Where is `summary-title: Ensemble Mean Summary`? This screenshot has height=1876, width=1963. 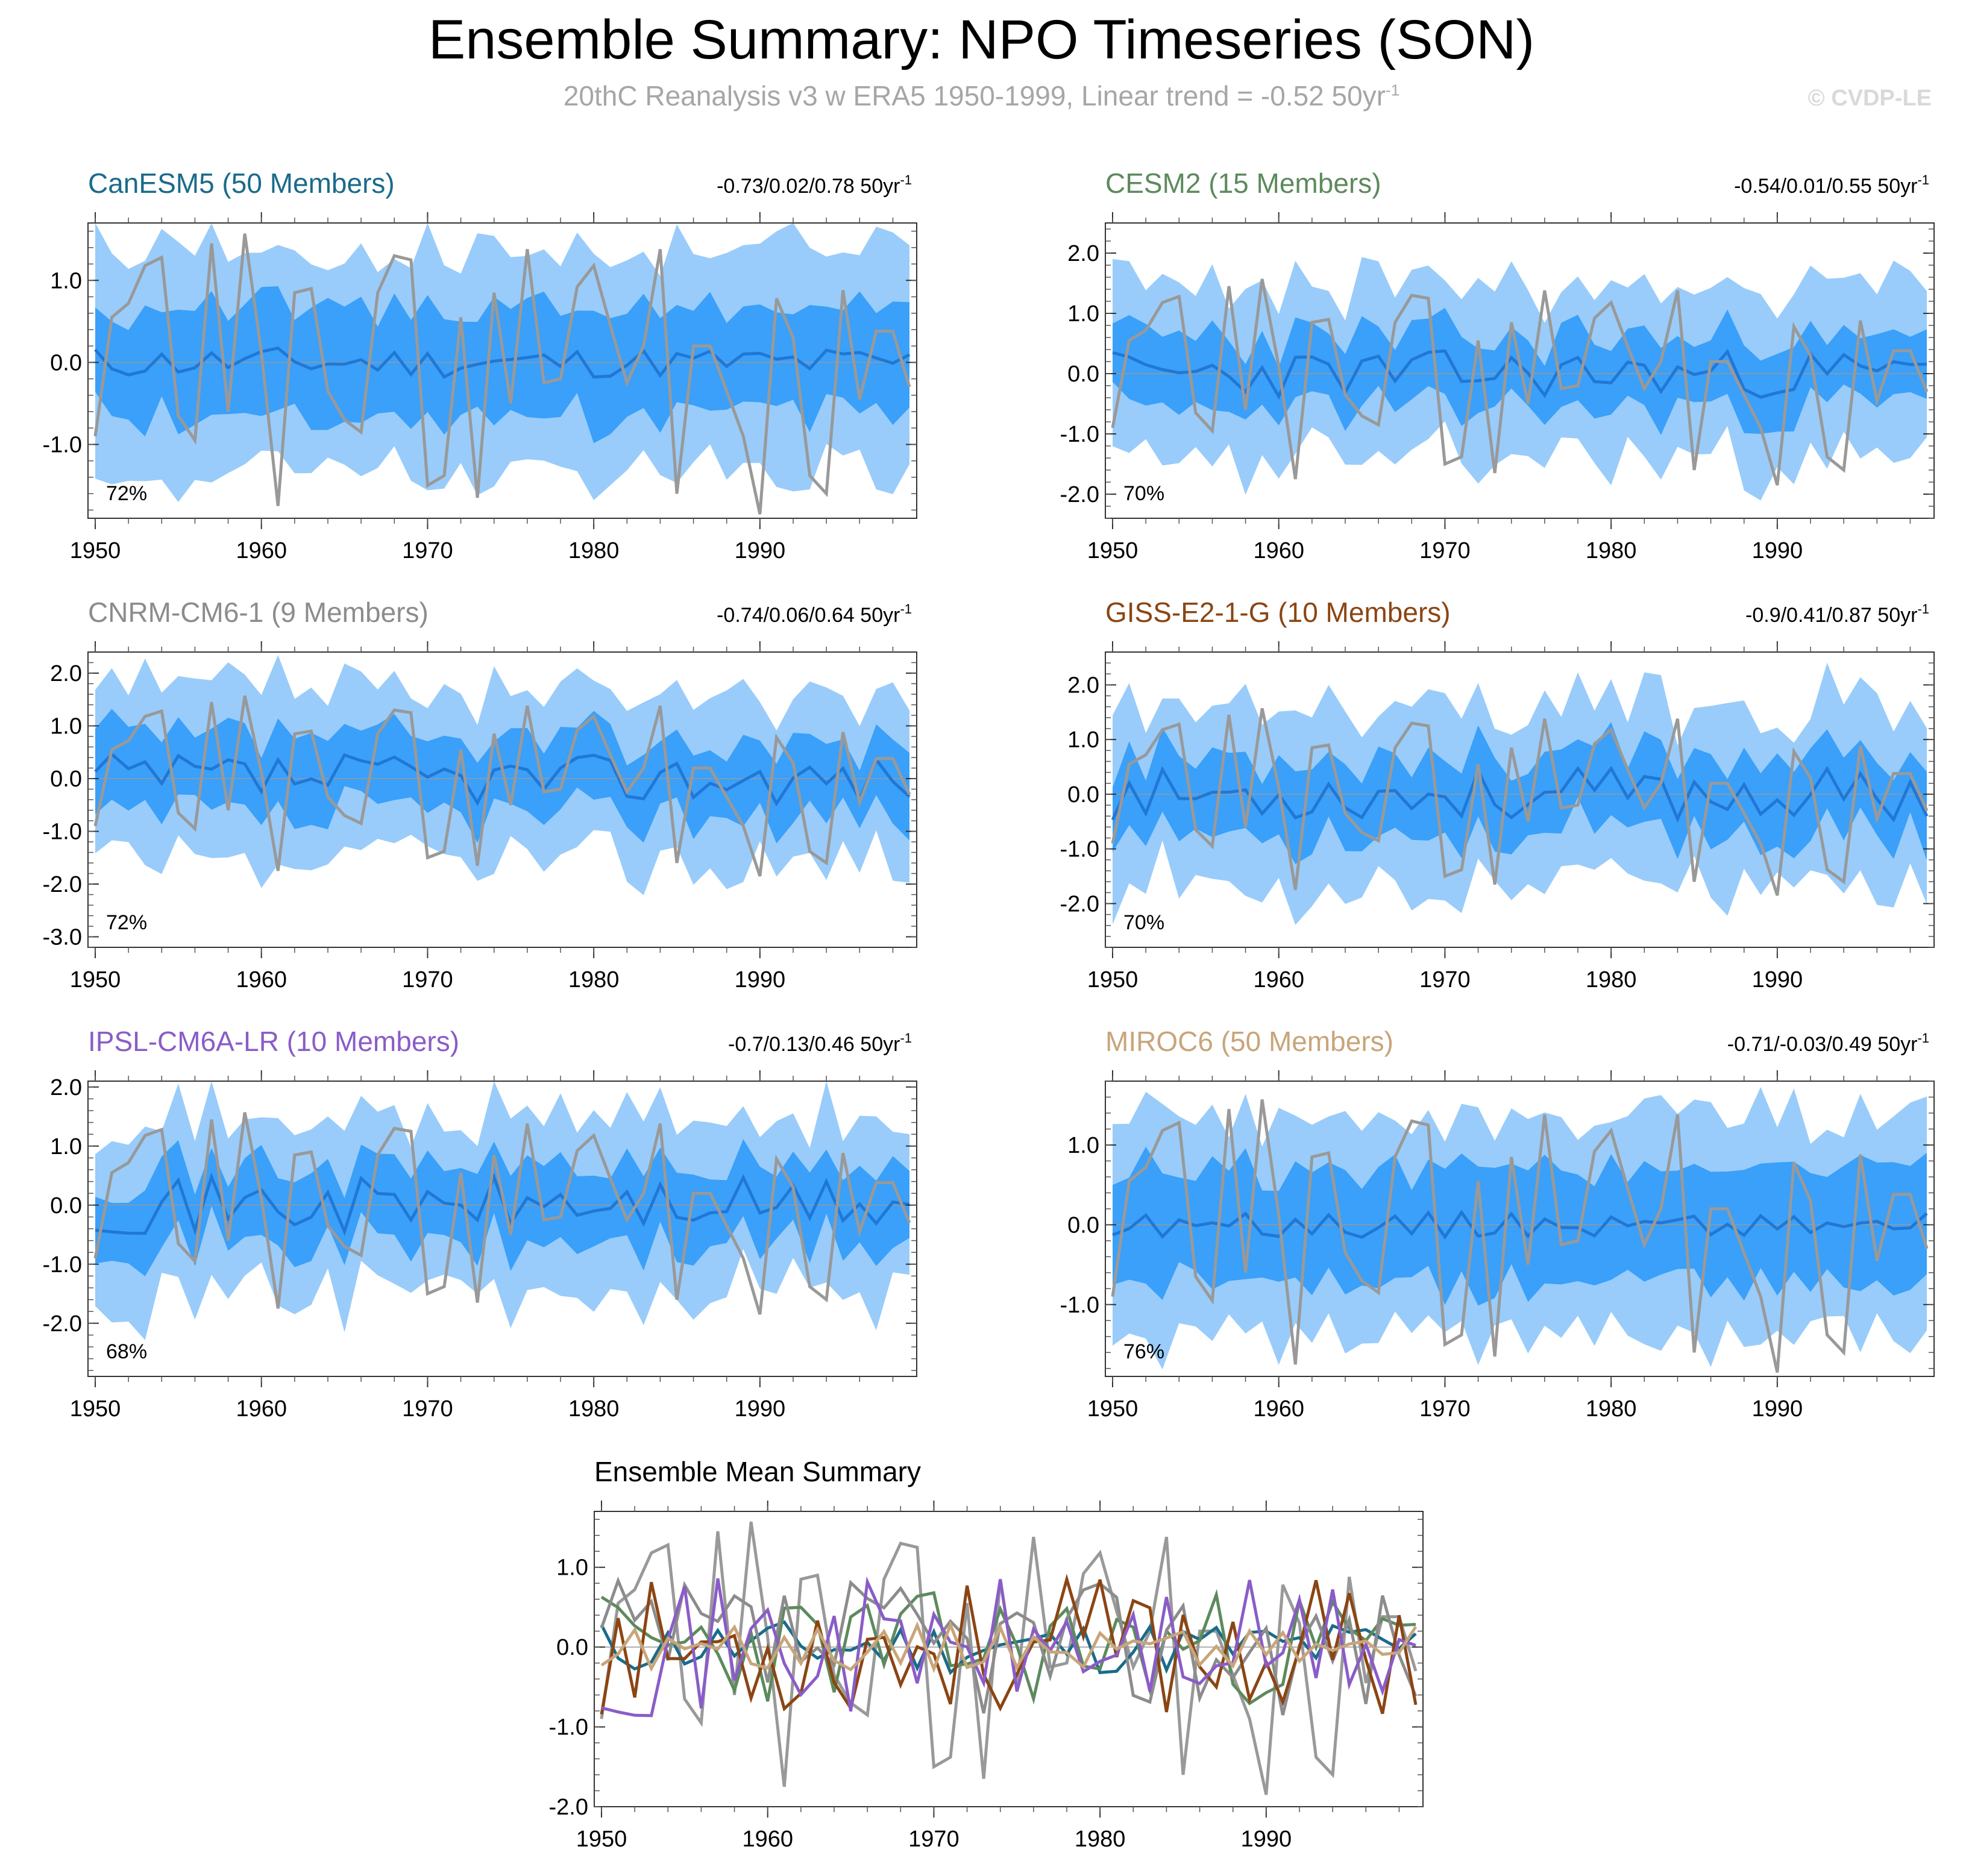
summary-title: Ensemble Mean Summary is located at coordinates (757, 1471).